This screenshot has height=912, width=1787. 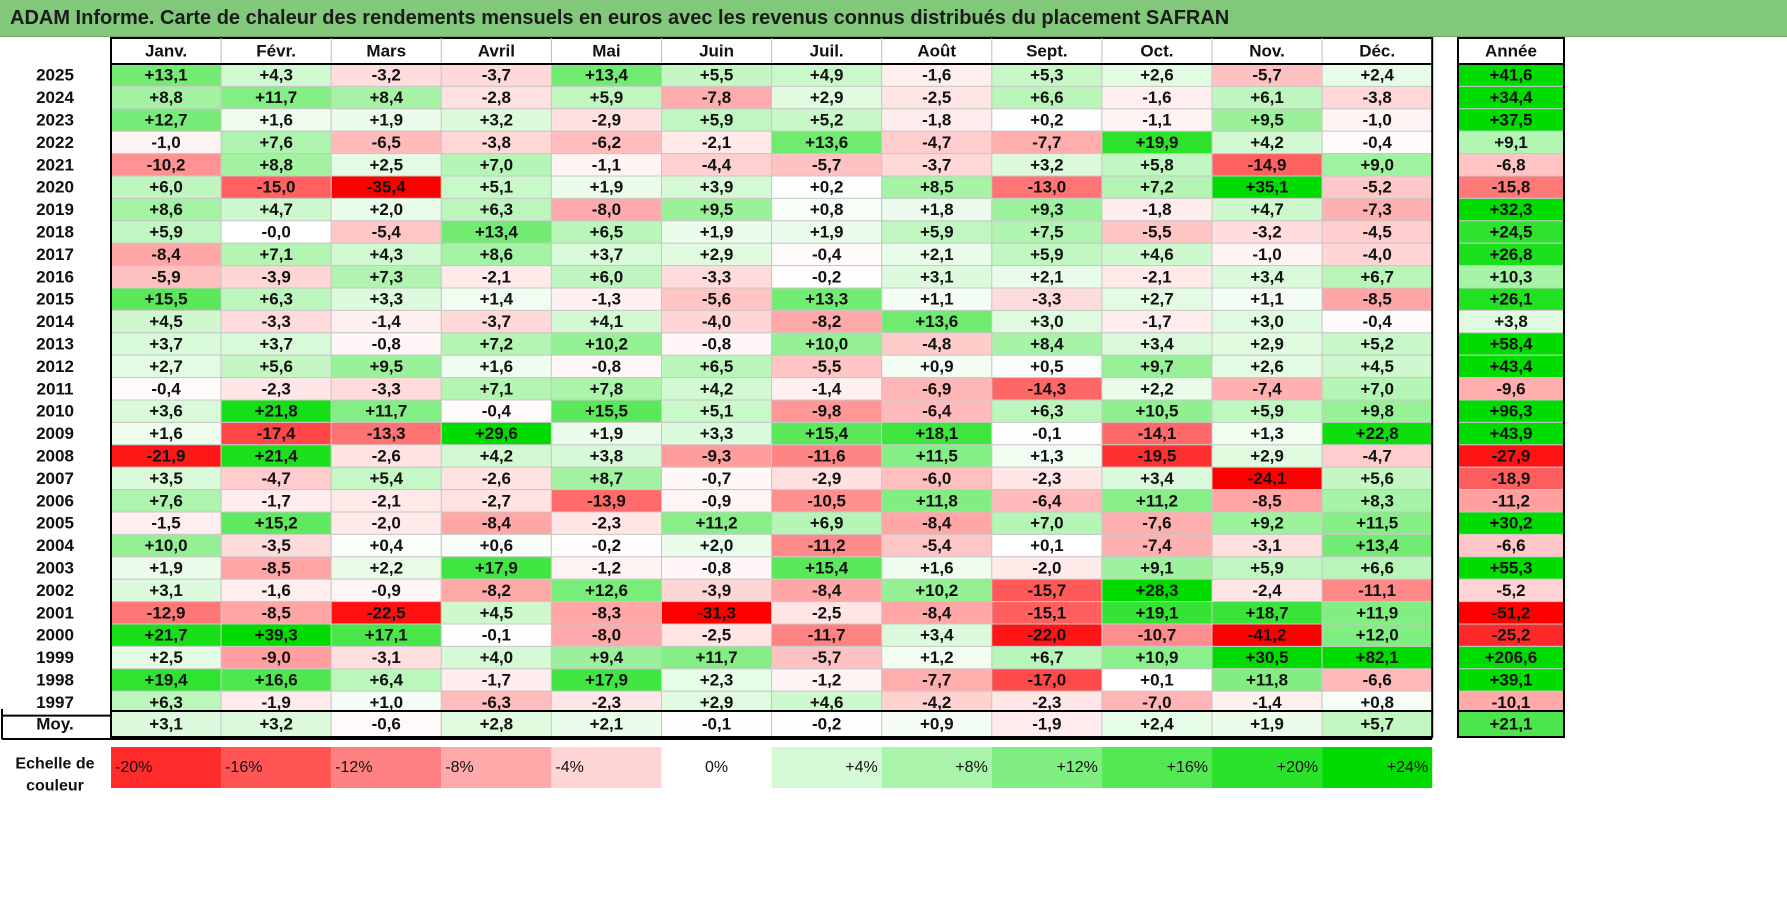 I want to click on year-label: 2009, so click(x=55, y=433).